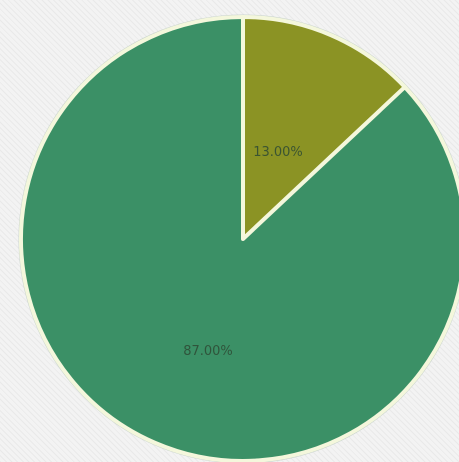 The image size is (459, 462). Describe the element at coordinates (243, 252) in the screenshot. I see `pie-labels: 13.00% 87.00%` at that location.